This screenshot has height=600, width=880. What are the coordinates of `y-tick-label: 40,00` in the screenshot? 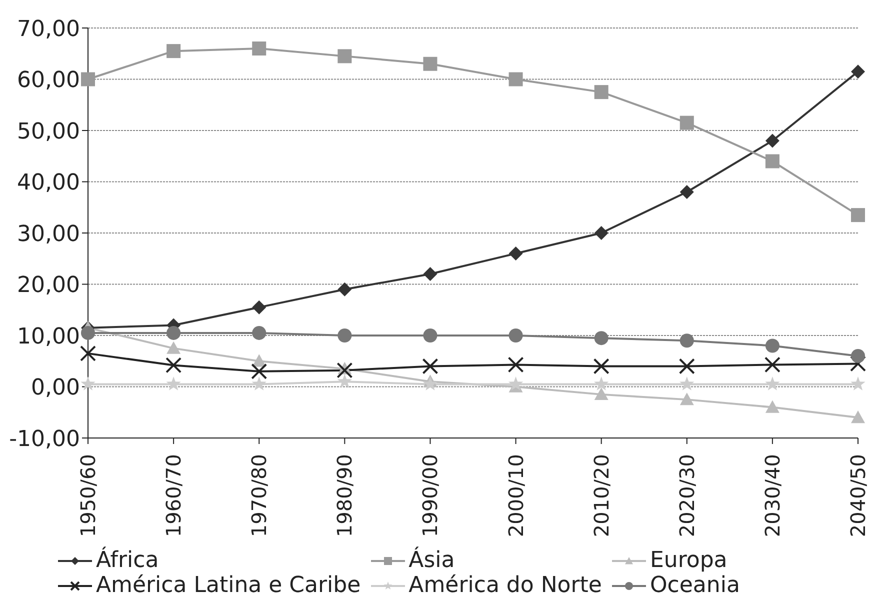 It's located at (48, 183).